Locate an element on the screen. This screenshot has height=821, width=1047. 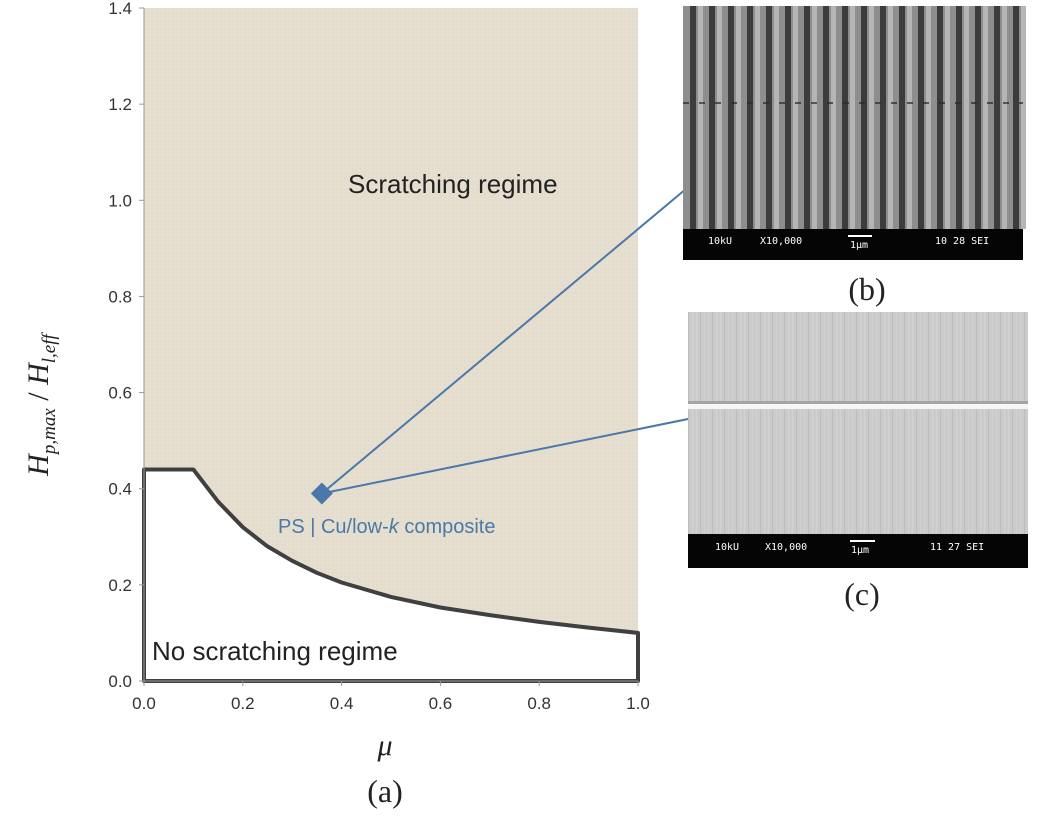
y-tick-label: 0.0 is located at coordinates (120, 681).